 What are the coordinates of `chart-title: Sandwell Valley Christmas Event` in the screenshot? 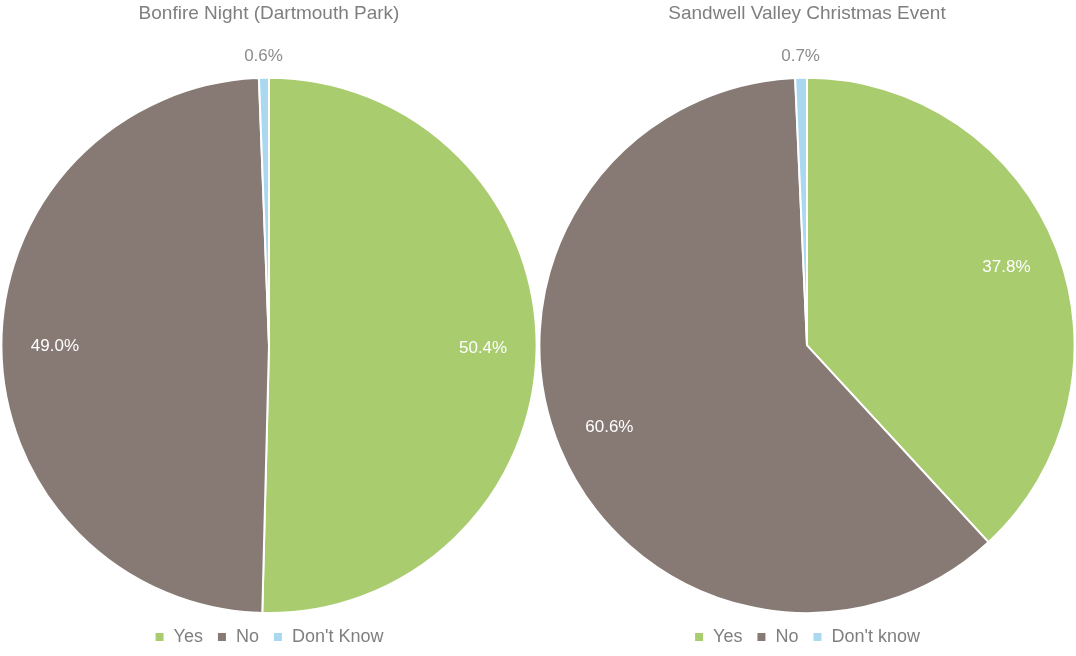 It's located at (807, 12).